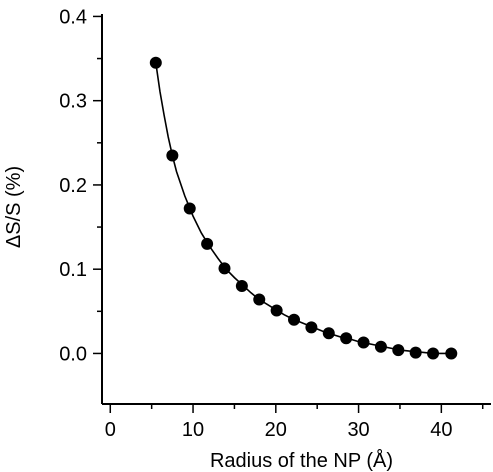  What do you see at coordinates (73, 354) in the screenshot?
I see `y-tick-label: 0.0` at bounding box center [73, 354].